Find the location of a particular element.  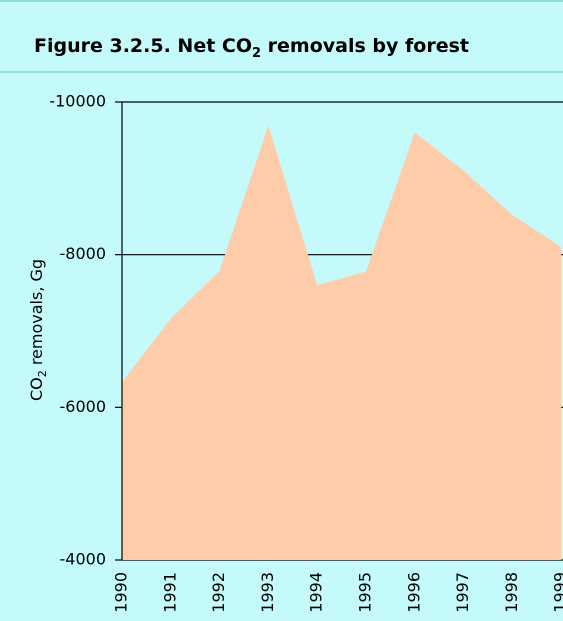

x-tick-label: 1990 is located at coordinates (121, 592).